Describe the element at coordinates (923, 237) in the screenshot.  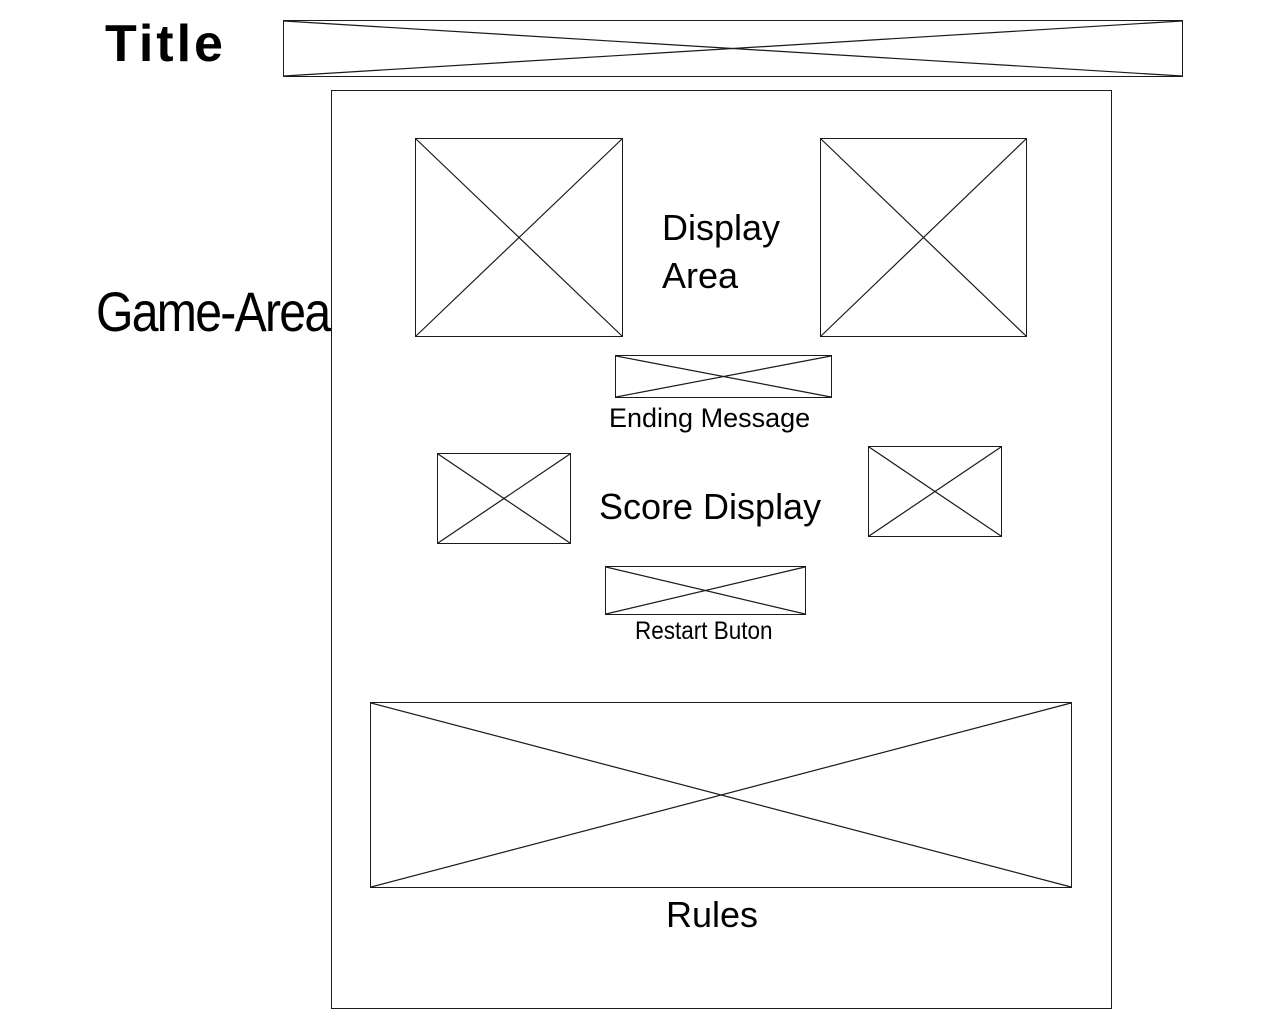
I see `display-image-right` at that location.